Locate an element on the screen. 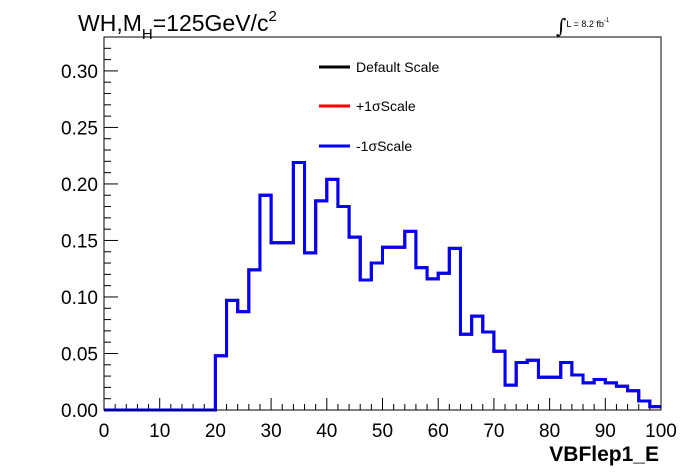 The image size is (696, 472). x-tick-label: 90 is located at coordinates (605, 431).